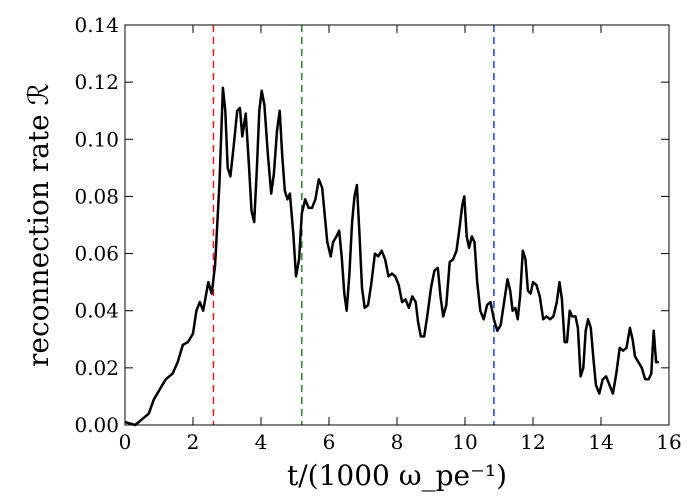 Image resolution: width=700 pixels, height=500 pixels. Describe the element at coordinates (532, 442) in the screenshot. I see `x-tick-label: 12` at that location.